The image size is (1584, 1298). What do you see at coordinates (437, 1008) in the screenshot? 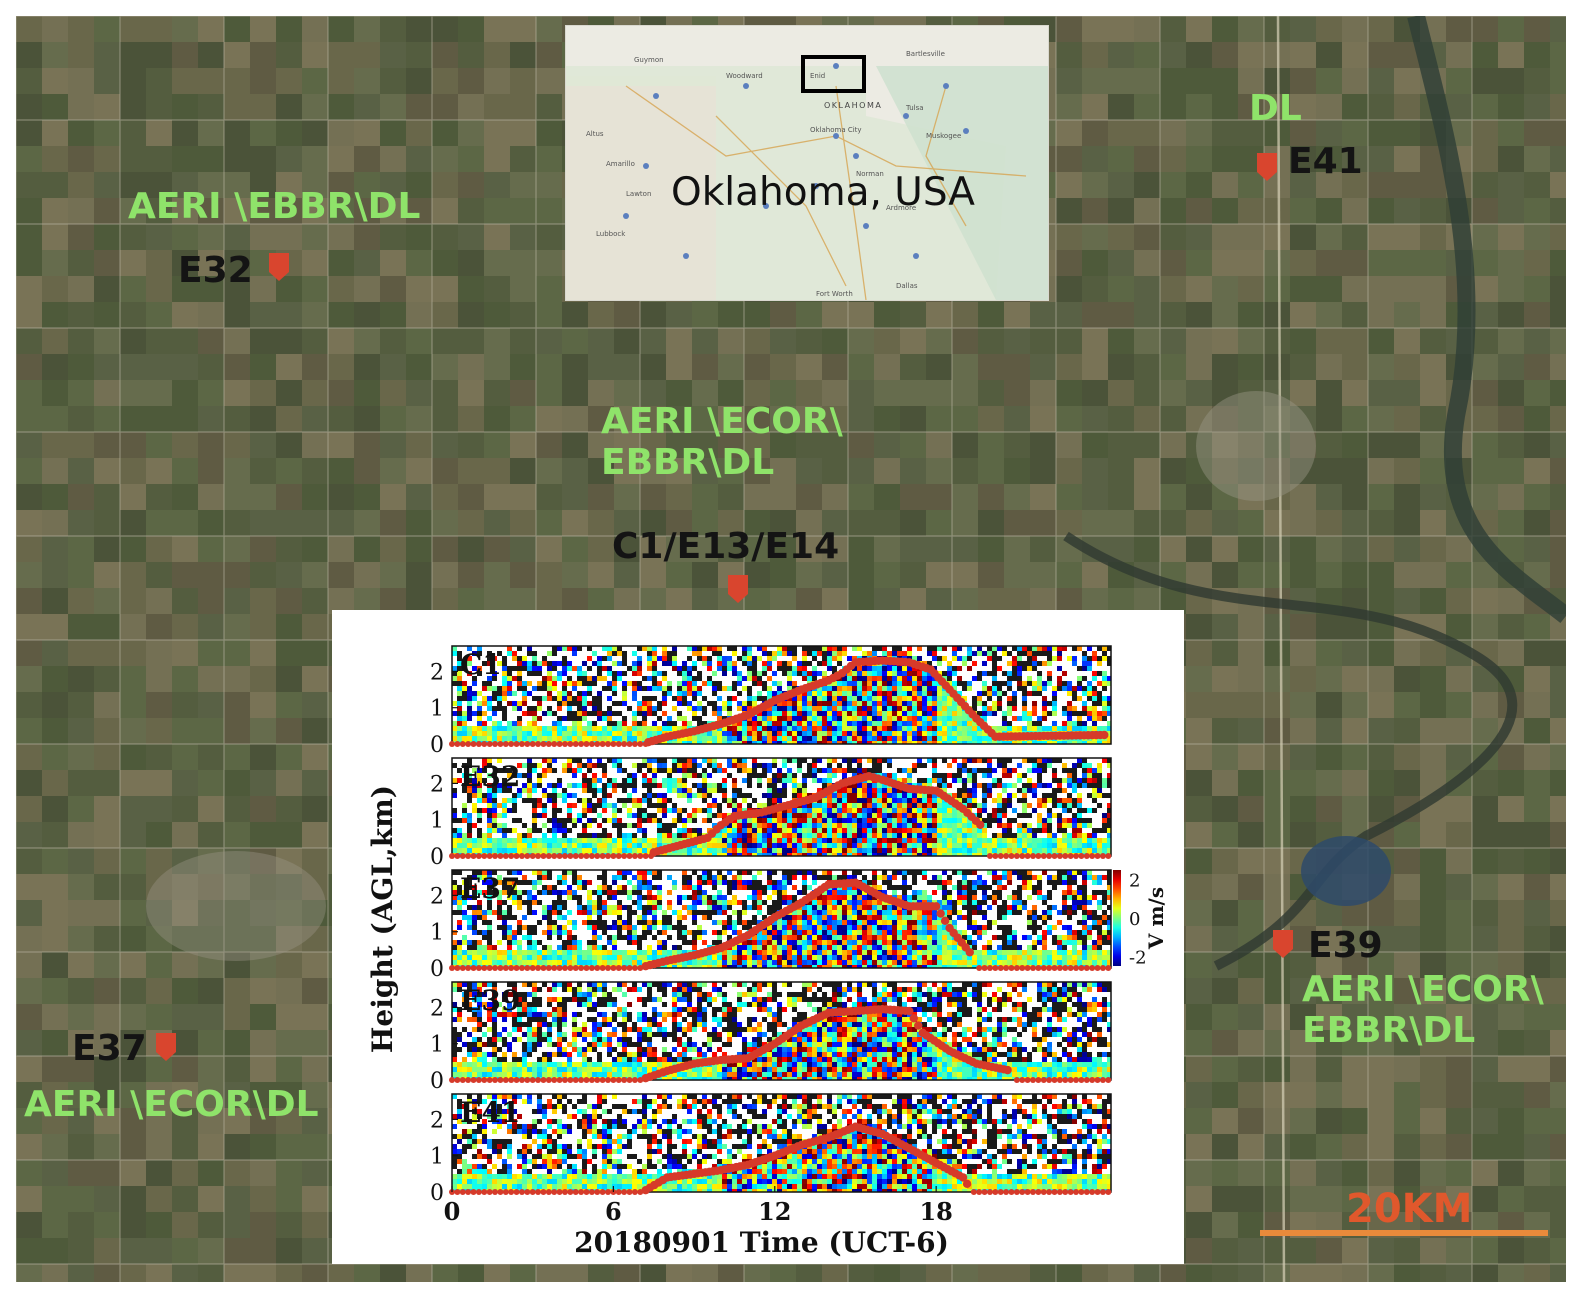
I see `y-tick-label: 2` at bounding box center [437, 1008].